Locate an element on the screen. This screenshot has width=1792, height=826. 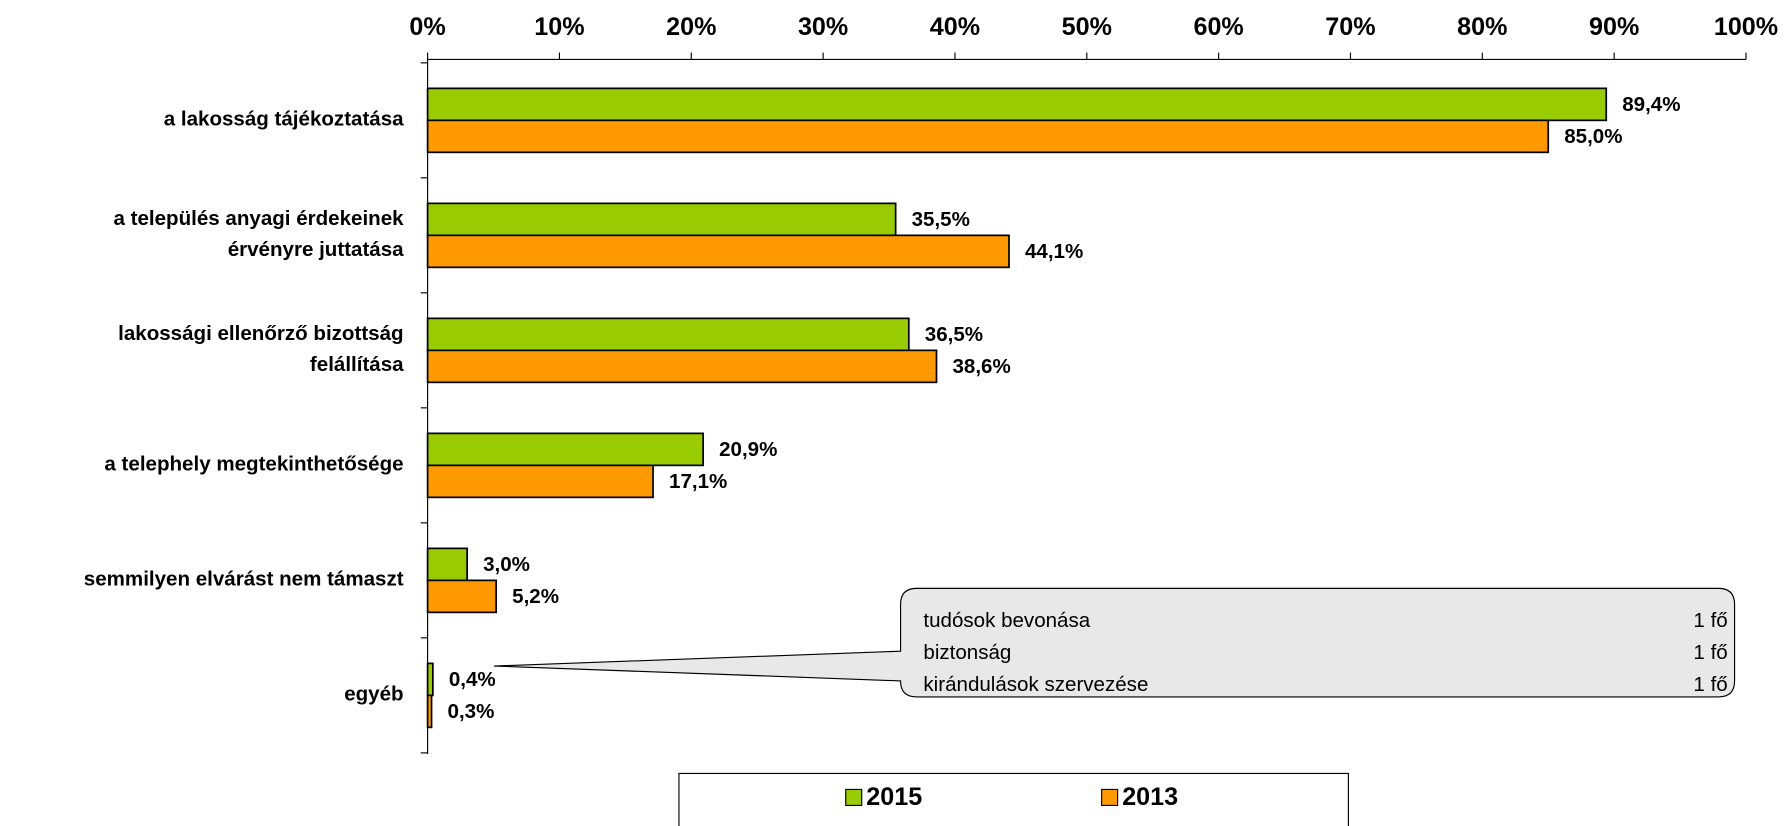
category-line: lakossági ellenőrző bizottság is located at coordinates (260, 333).